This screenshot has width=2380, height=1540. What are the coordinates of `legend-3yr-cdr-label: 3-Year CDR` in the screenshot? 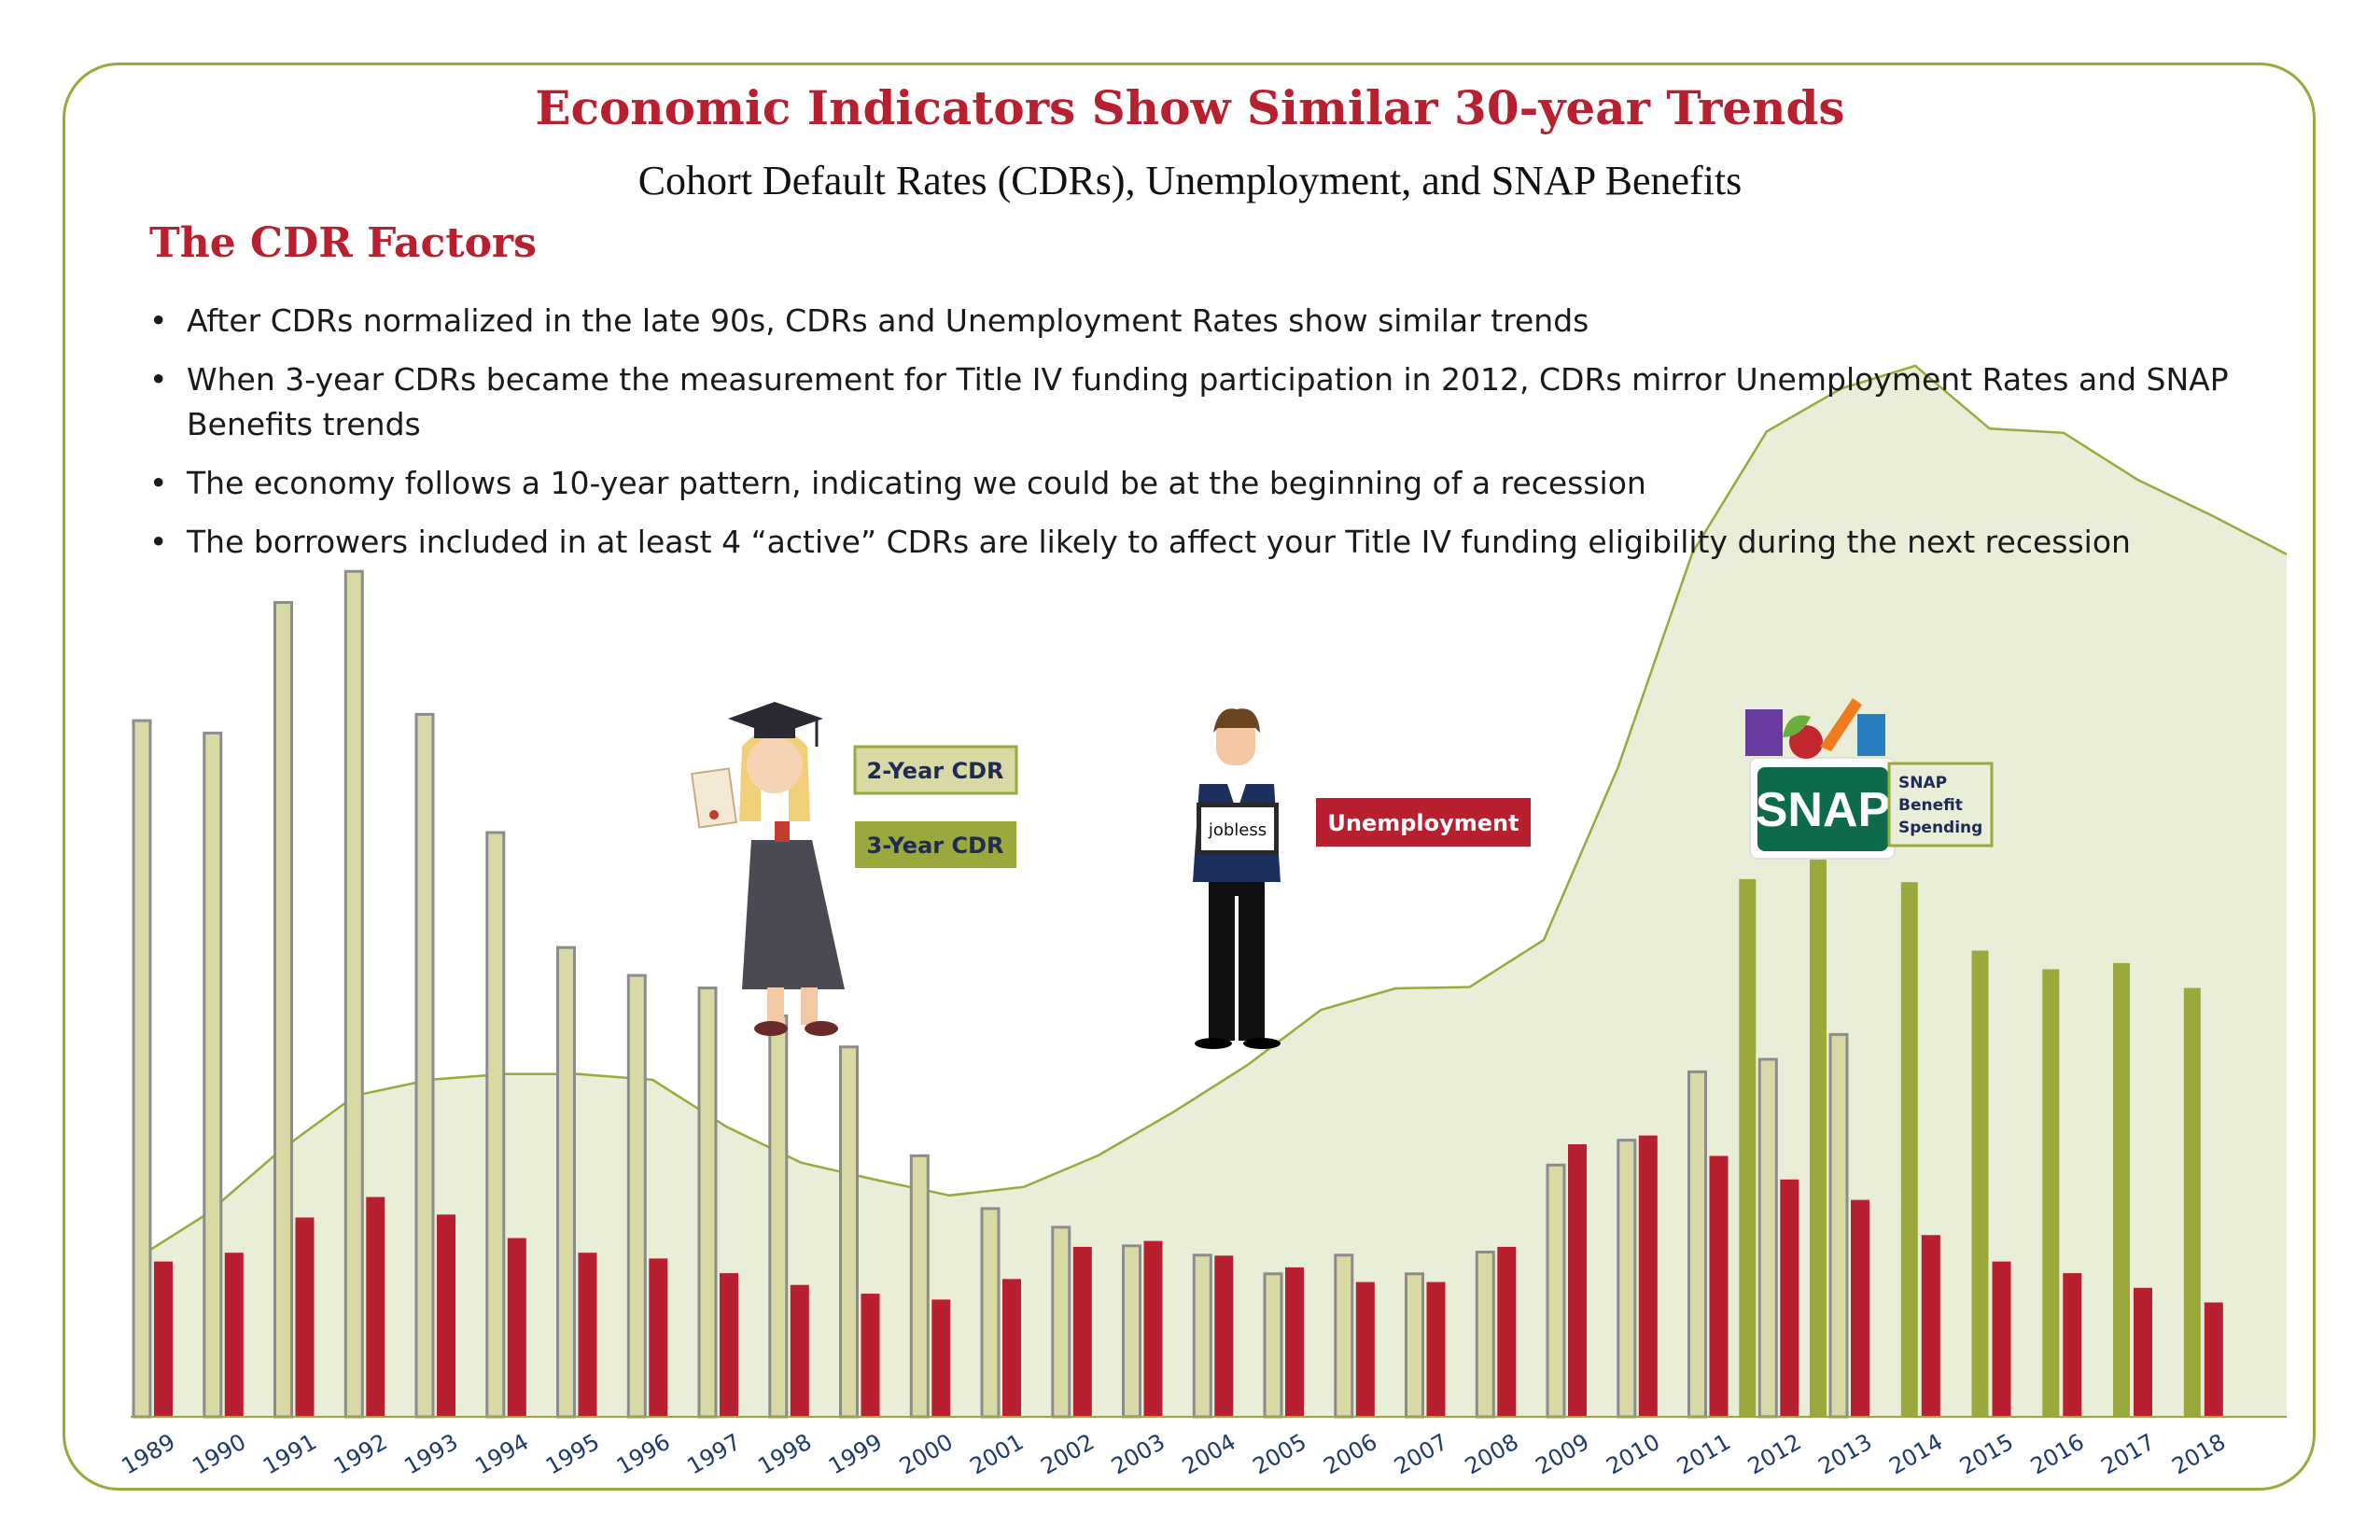 It's located at (935, 846).